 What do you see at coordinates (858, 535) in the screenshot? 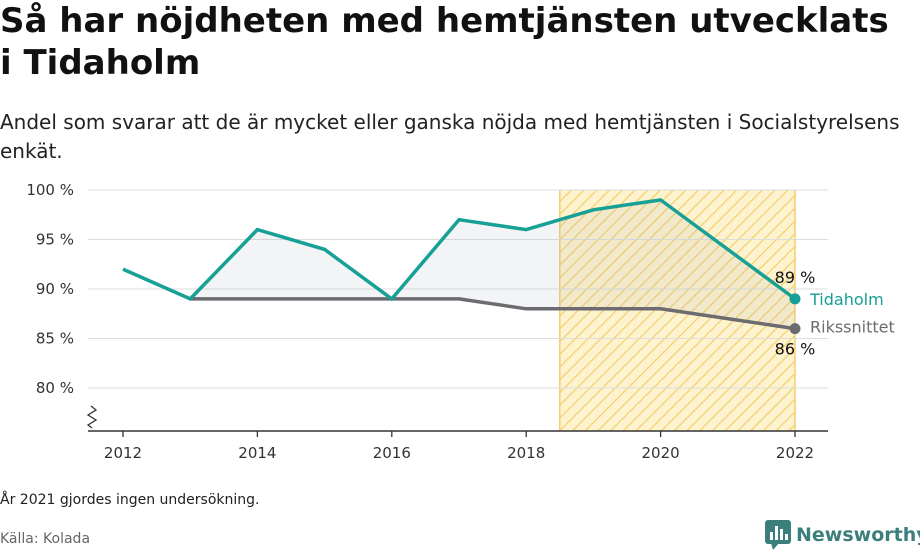
I see `brand-name: Newsworthy` at bounding box center [858, 535].